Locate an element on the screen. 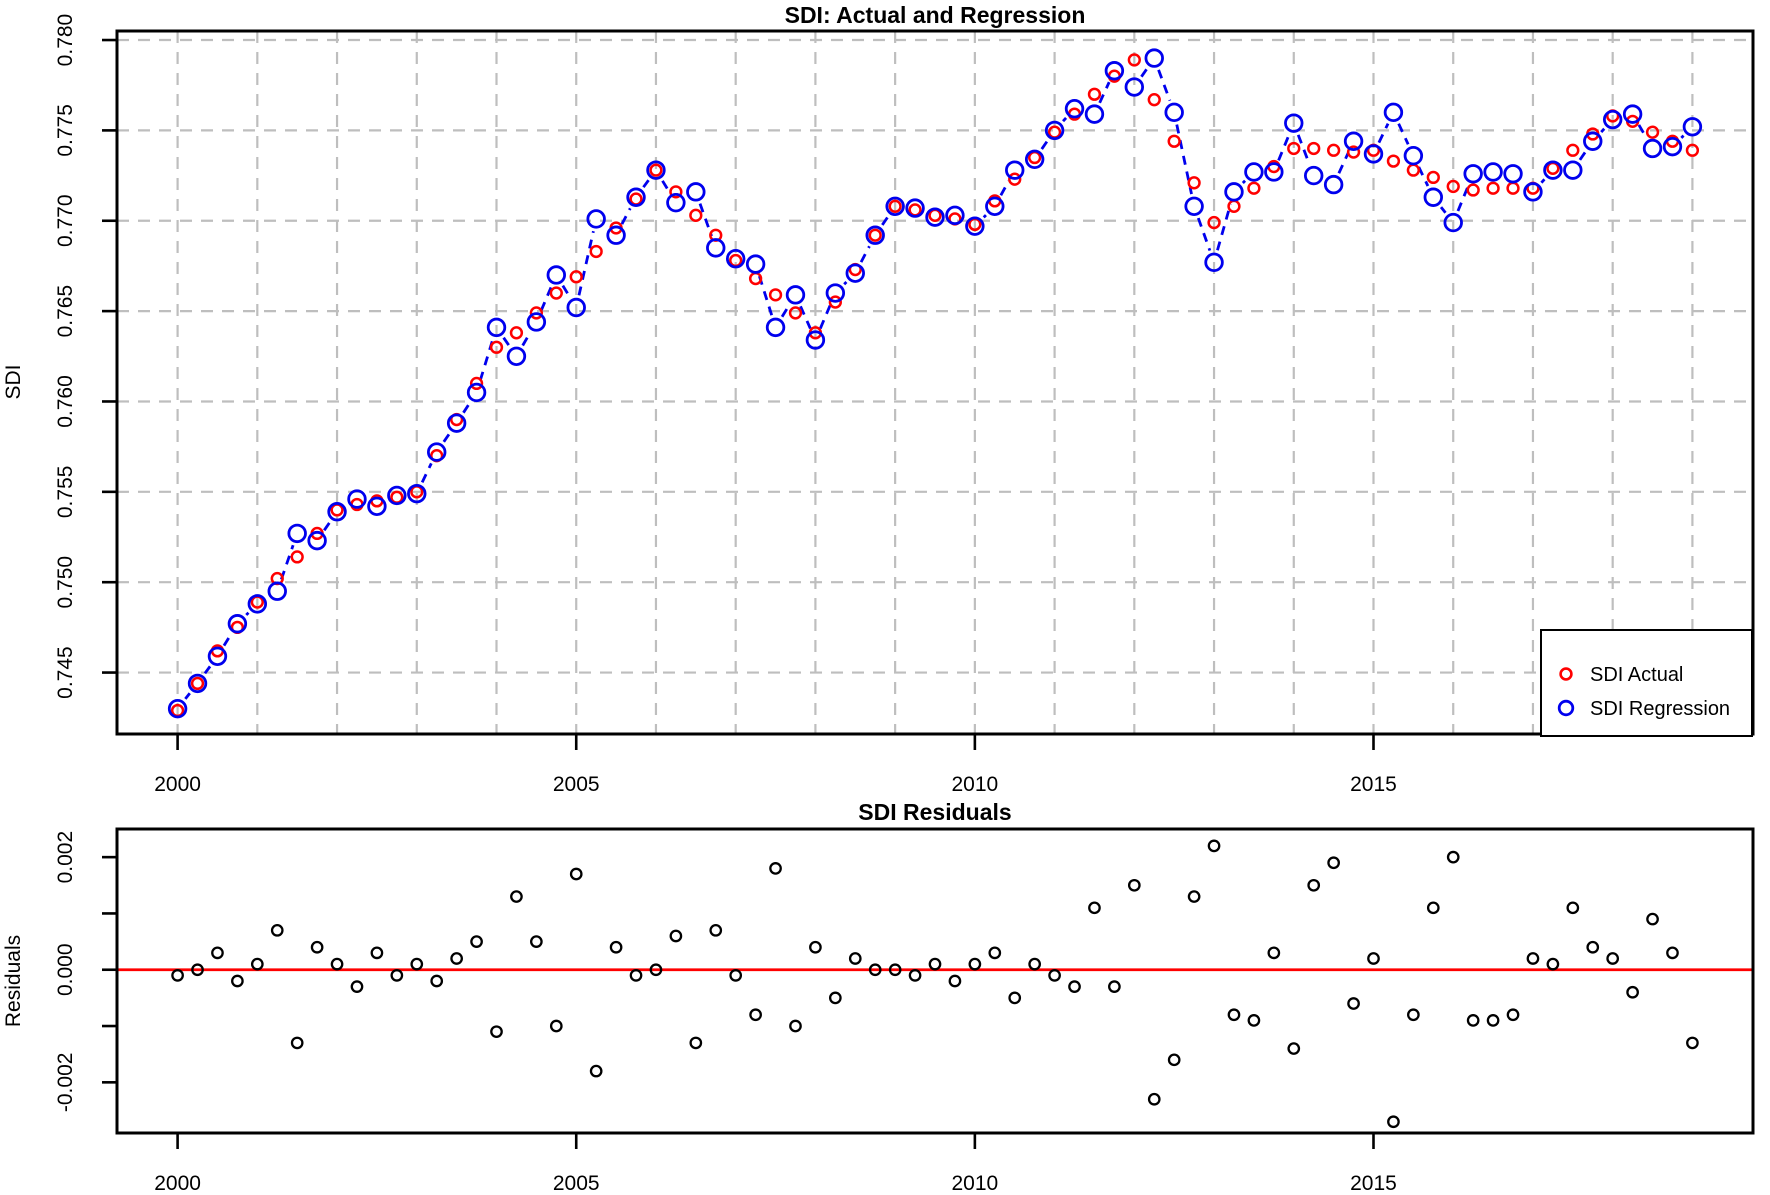 This screenshot has height=1195, width=1770. y-axis-tick-label: 0.745 is located at coordinates (65, 672).